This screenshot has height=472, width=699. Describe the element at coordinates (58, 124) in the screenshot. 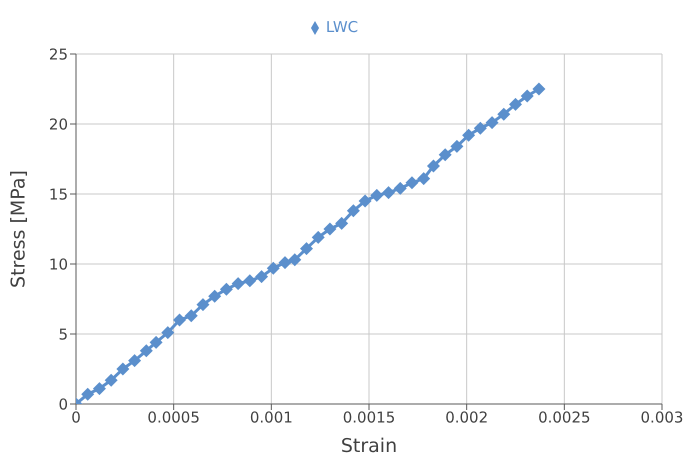

I see `y-tick-label: 20` at that location.